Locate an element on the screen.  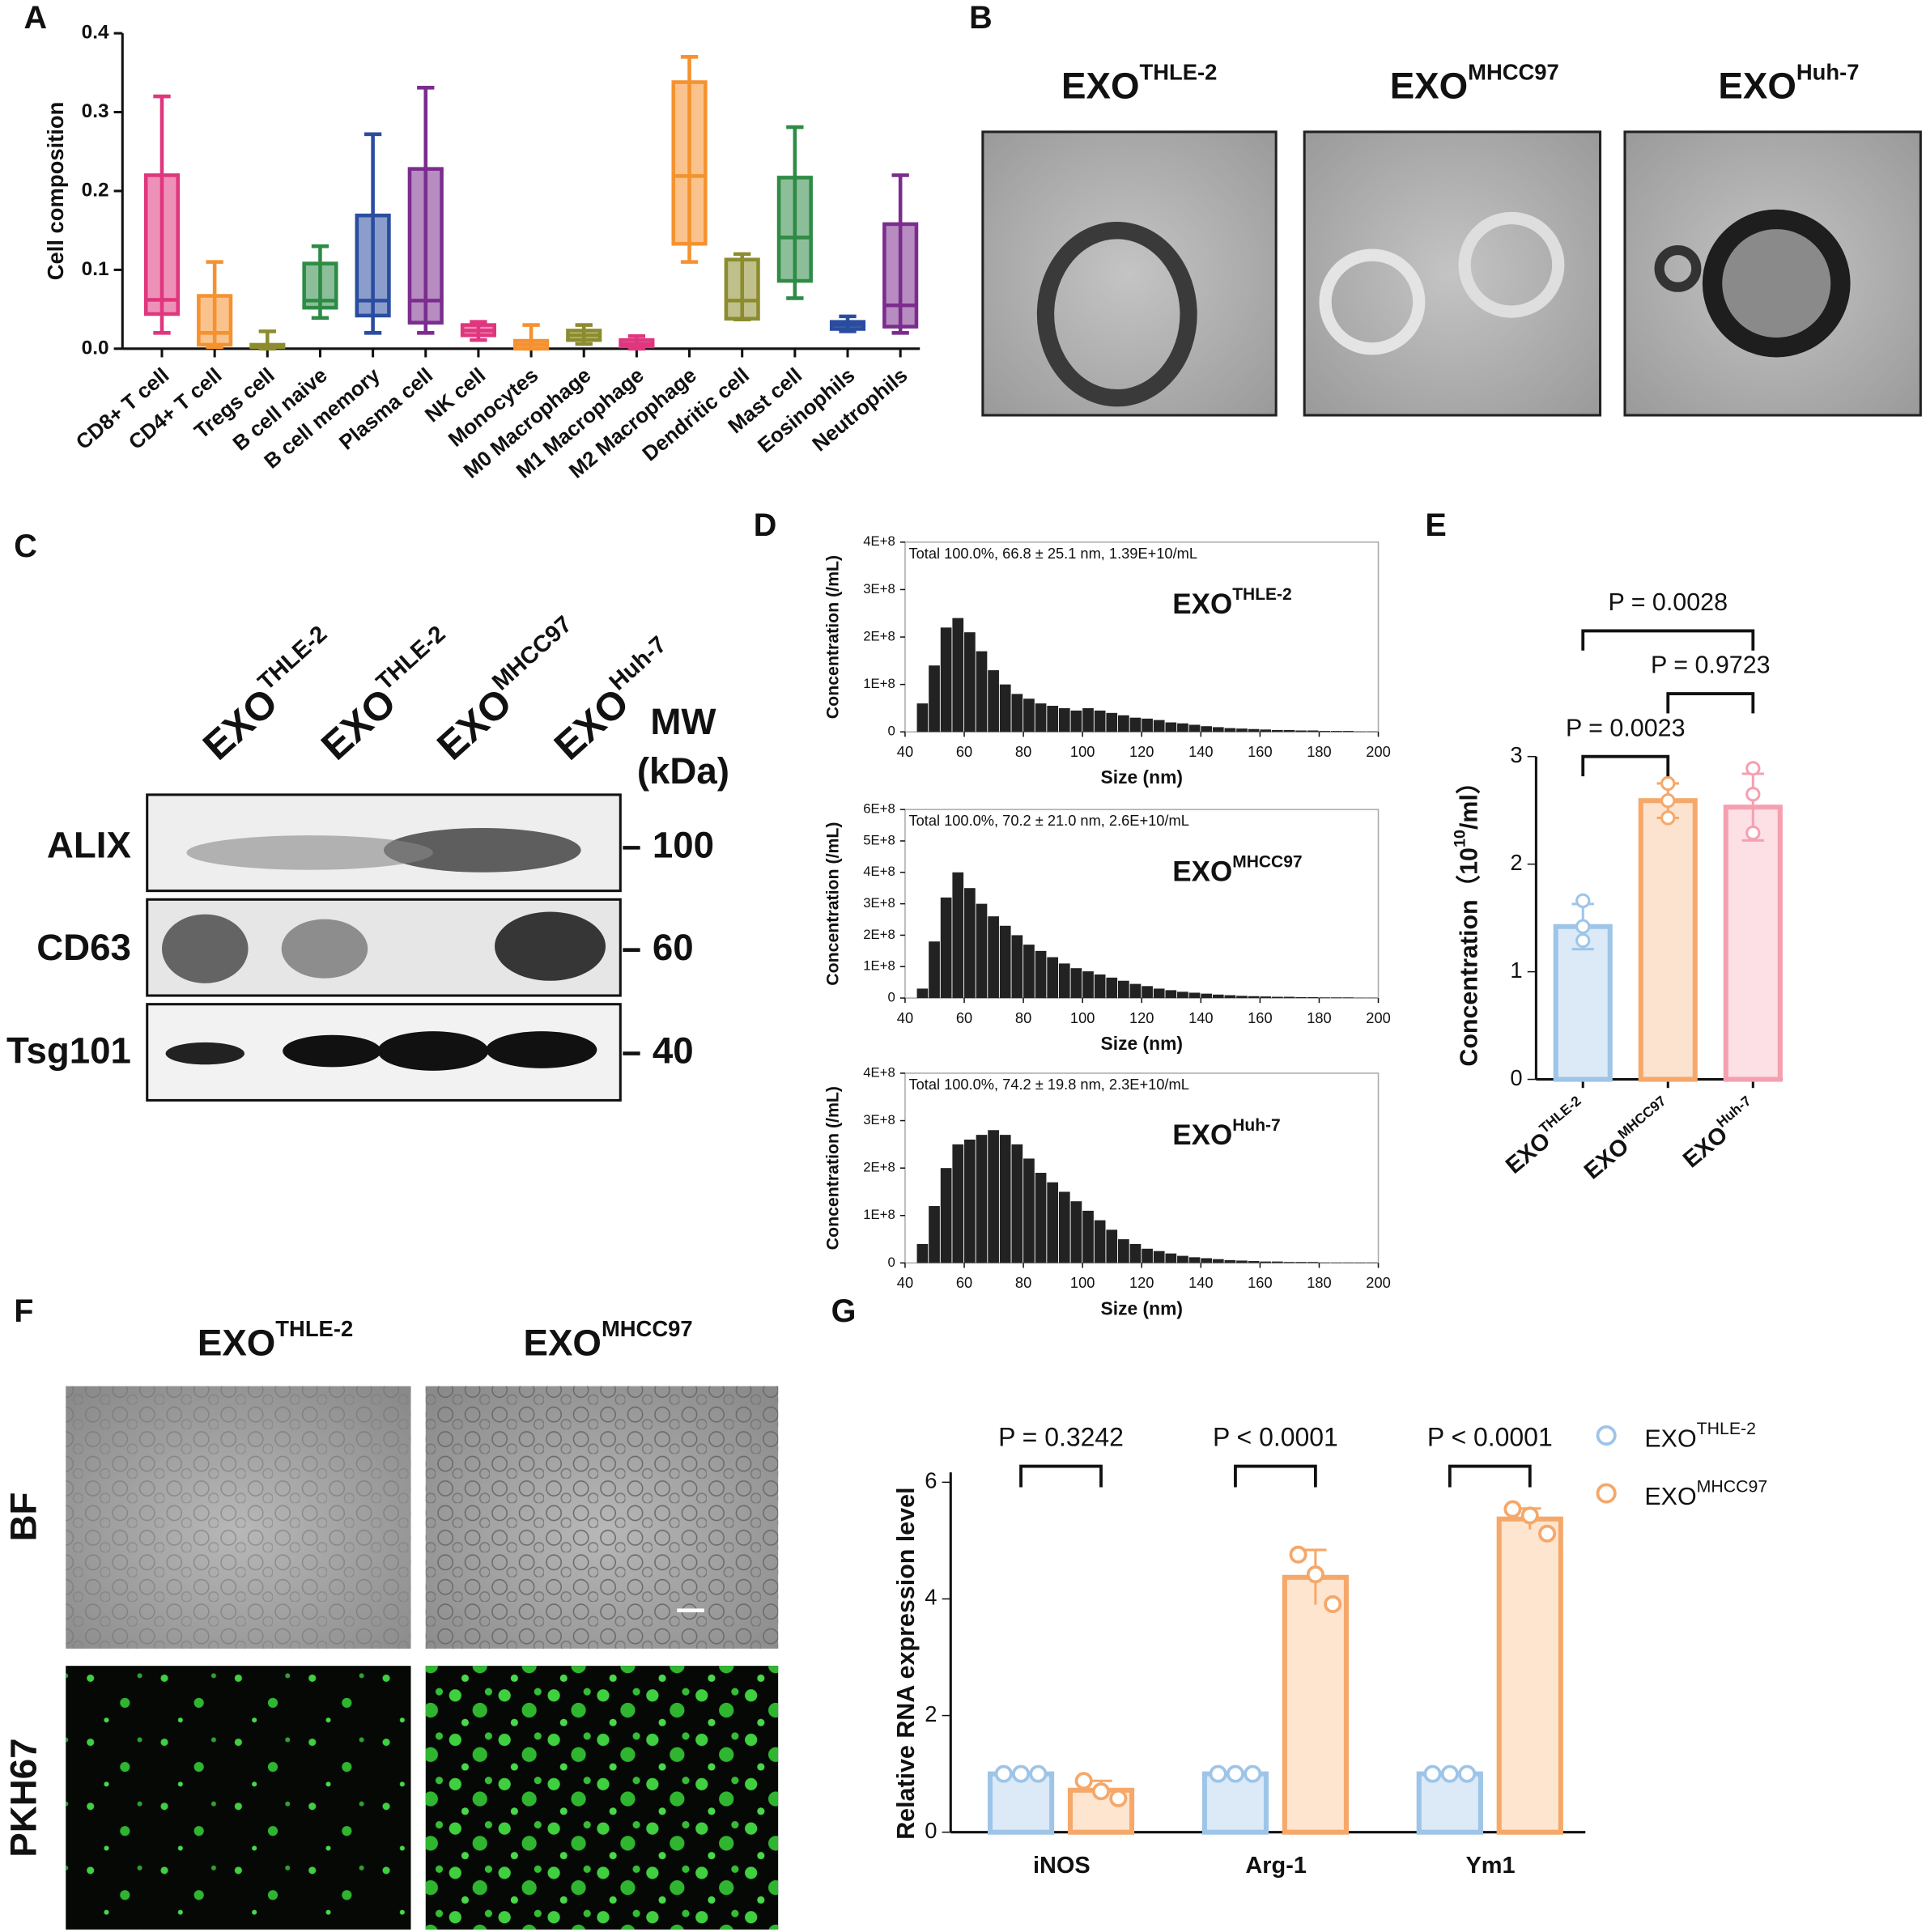
image-title: EXOTHLE-2 is located at coordinates (1139, 83).